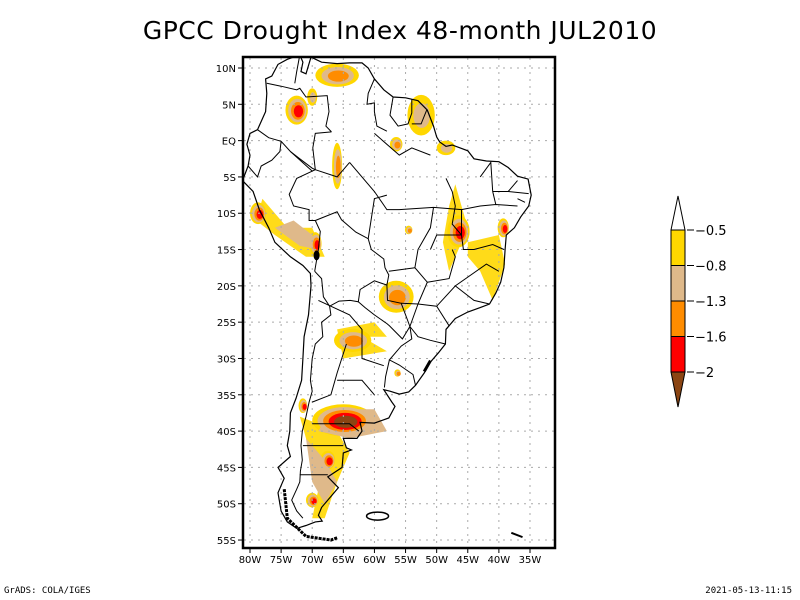 The image size is (800, 600). I want to click on map-title: GPCC Drought Index 48-month JUL2010, so click(400, 30).